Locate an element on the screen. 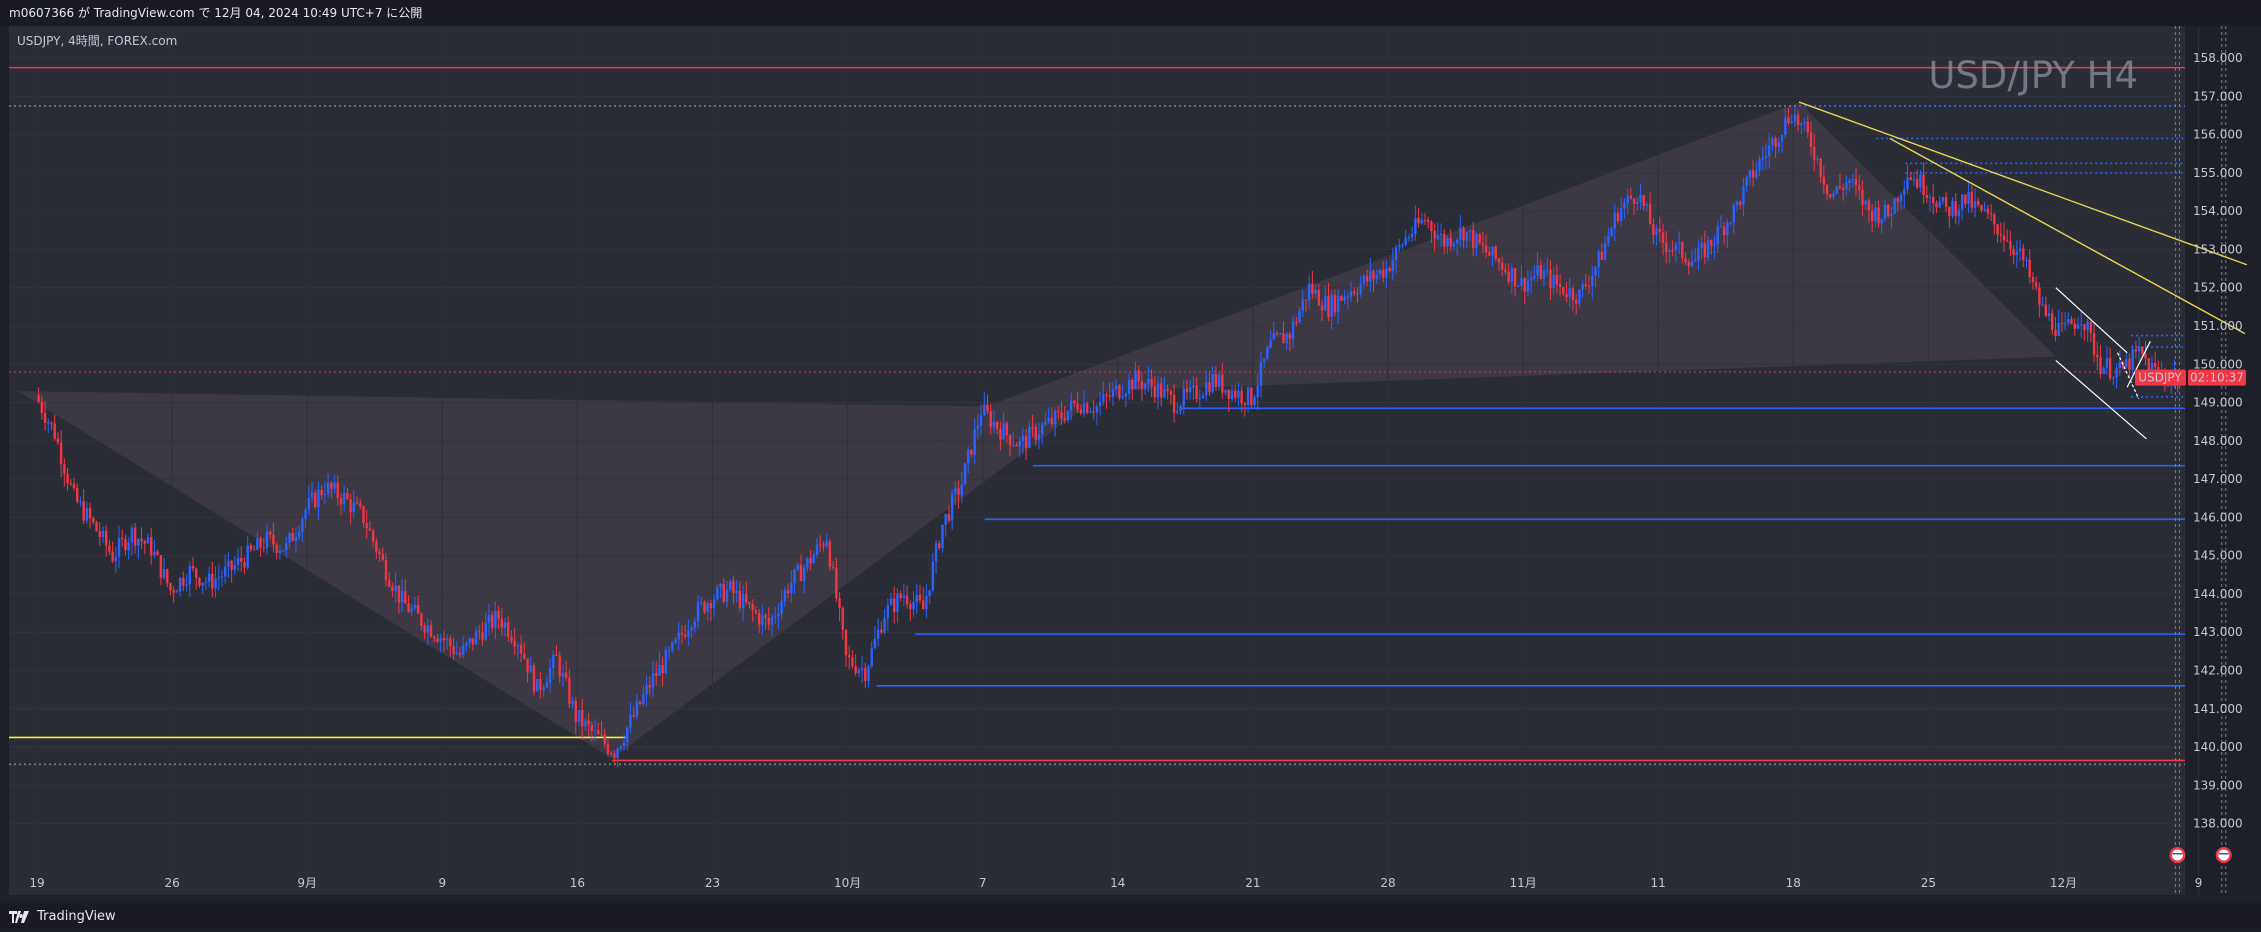 The image size is (2261, 932). economic-events is located at coordinates (2200, 855).